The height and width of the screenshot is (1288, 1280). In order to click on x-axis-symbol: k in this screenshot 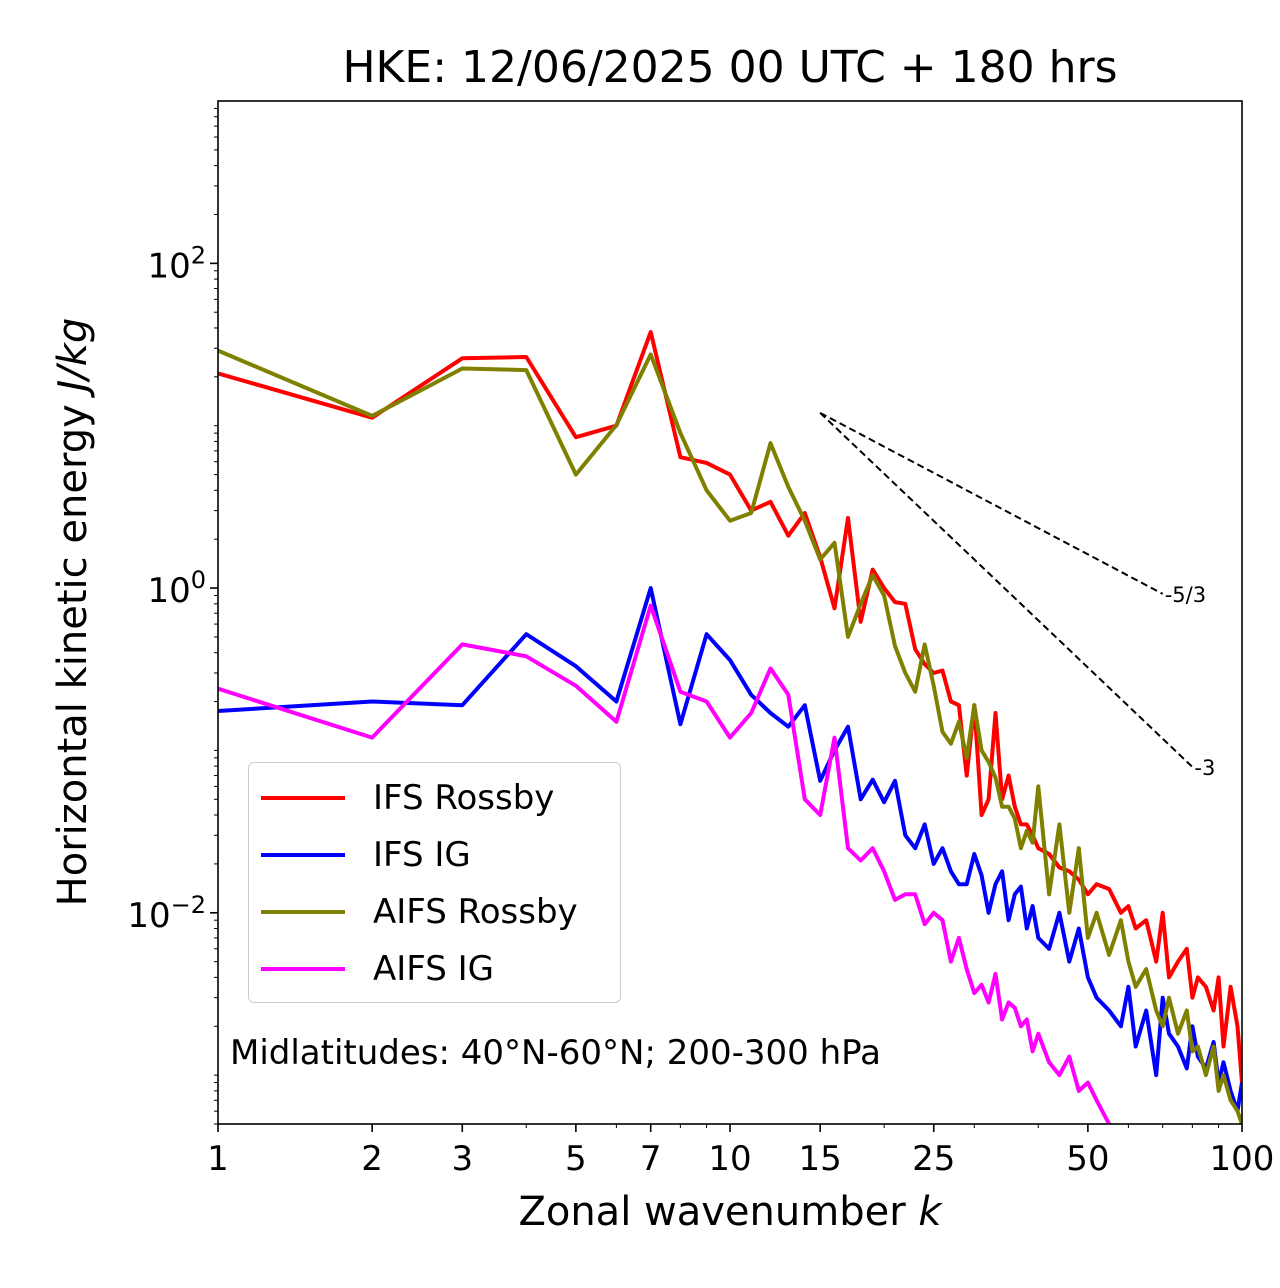, I will do `click(930, 1212)`.